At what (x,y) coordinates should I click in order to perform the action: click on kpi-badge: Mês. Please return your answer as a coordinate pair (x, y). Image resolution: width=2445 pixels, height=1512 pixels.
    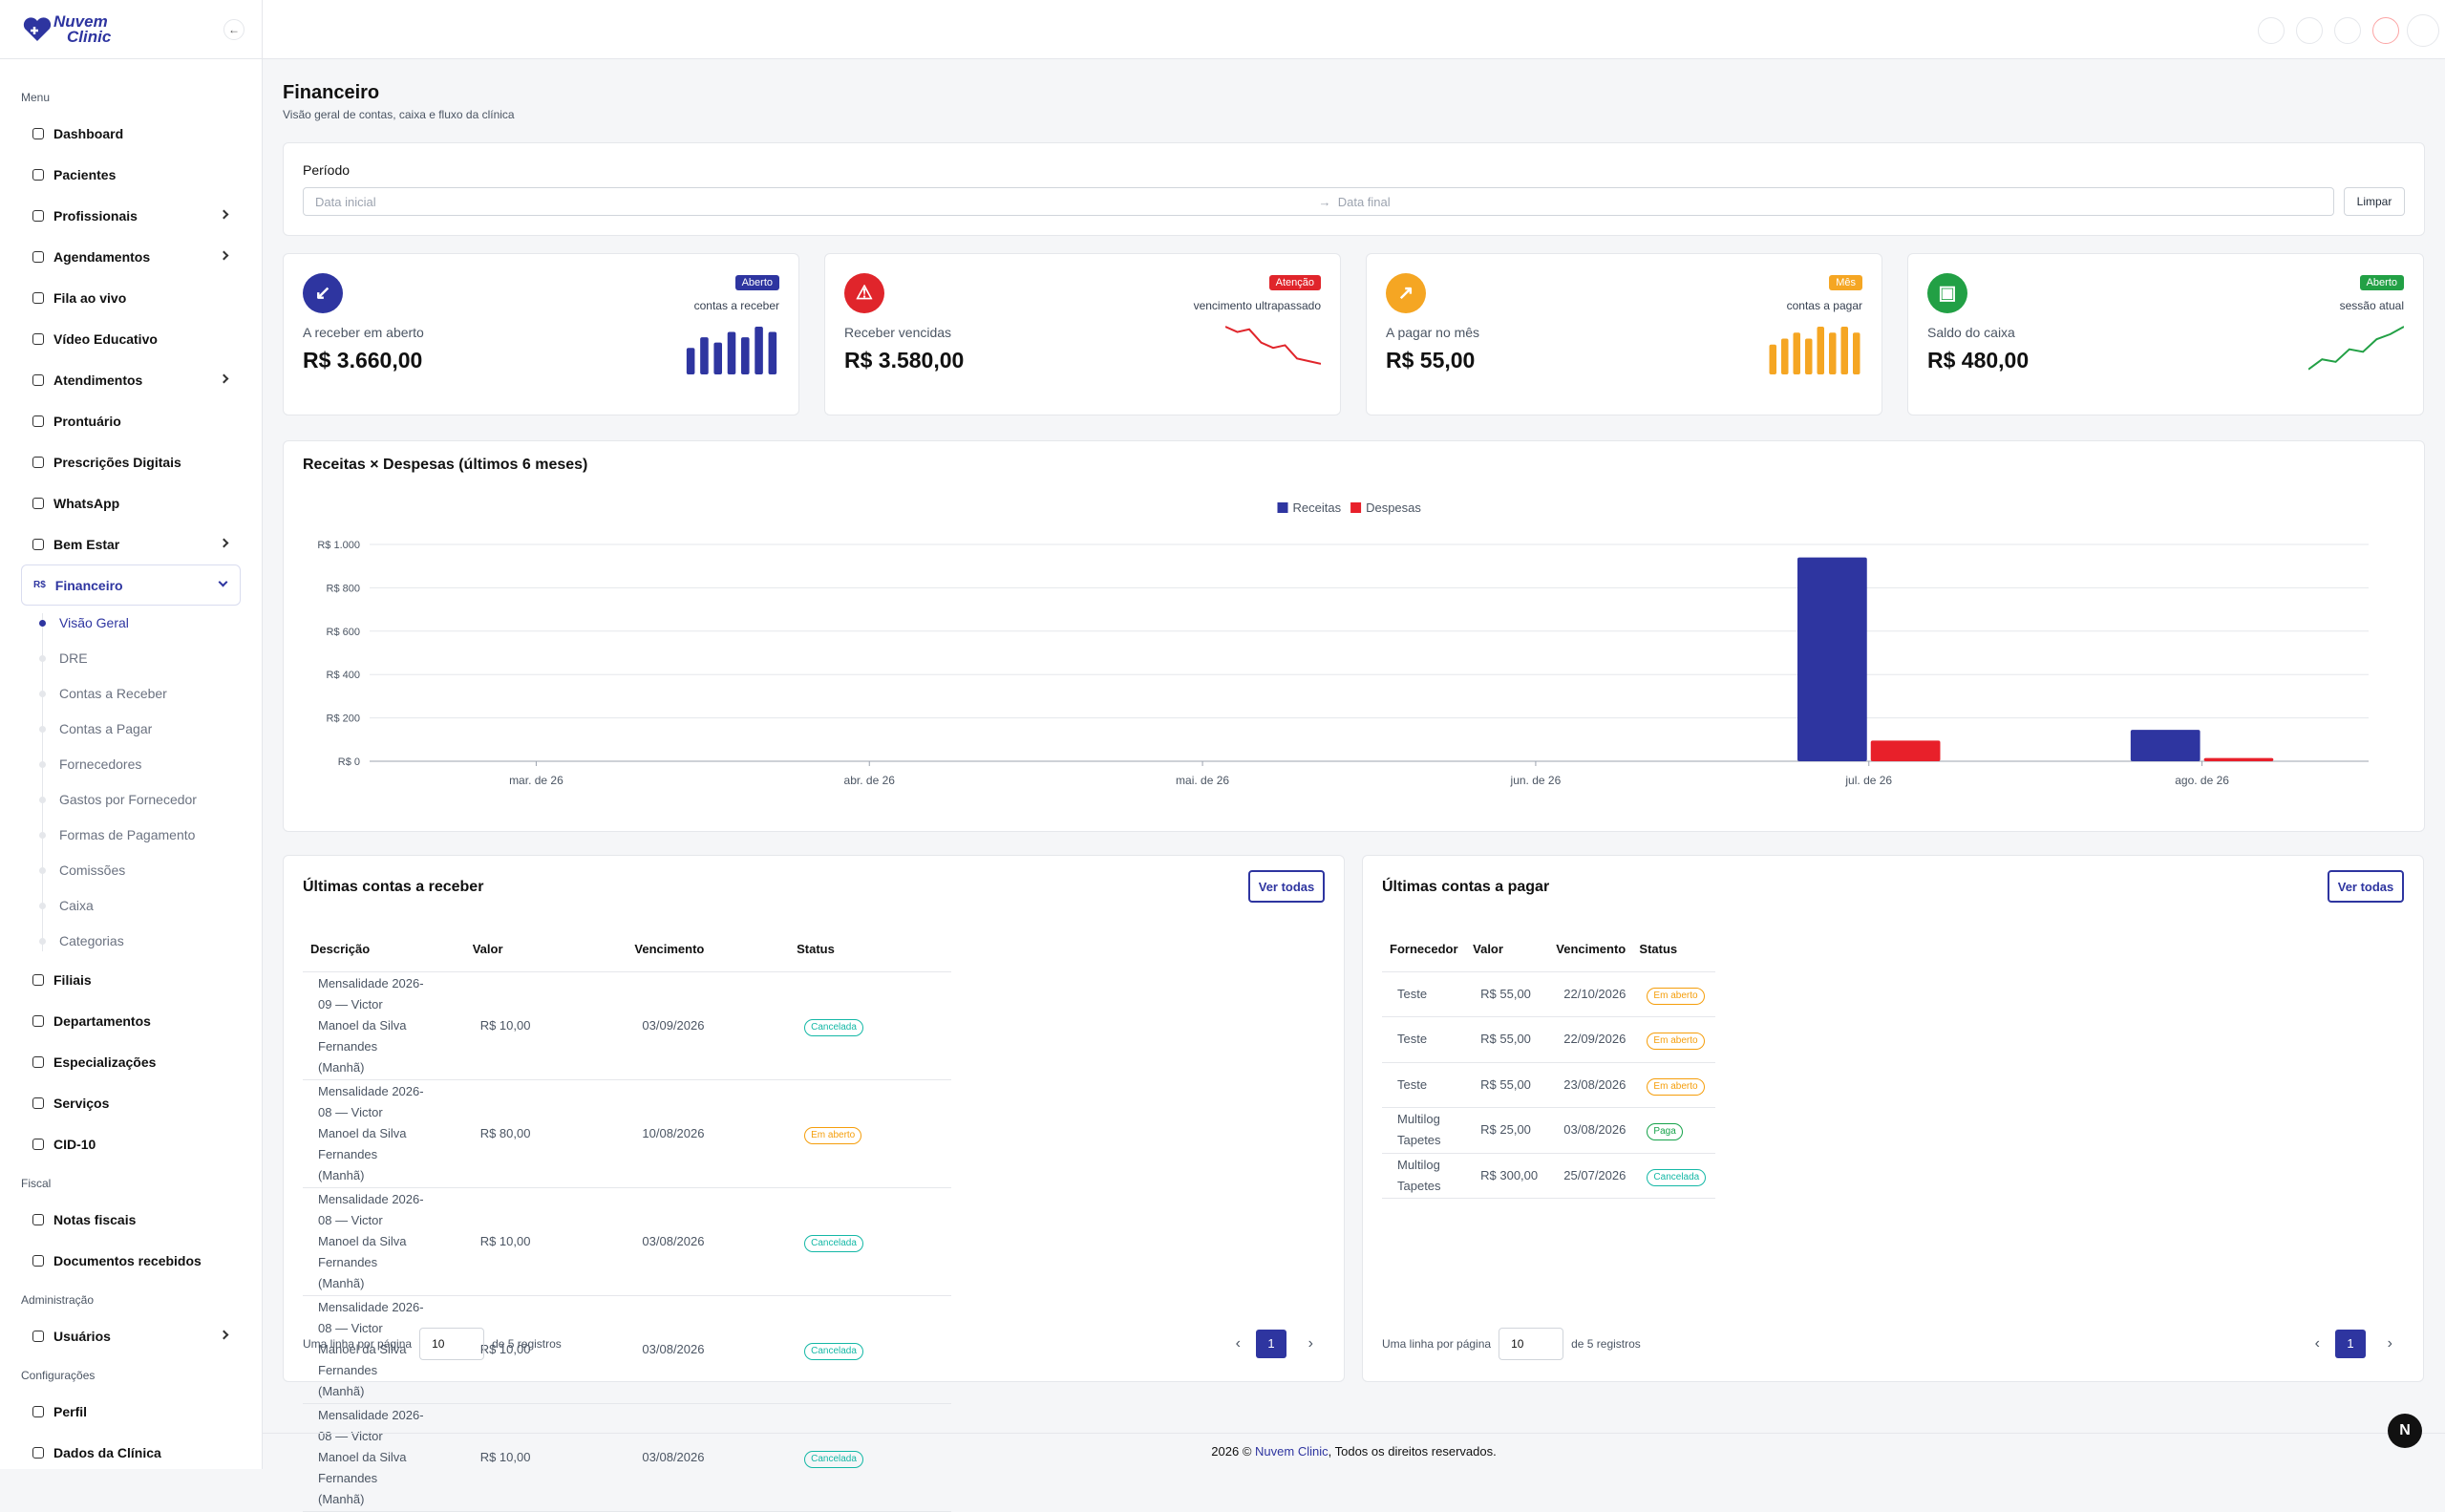
    Looking at the image, I should click on (1846, 282).